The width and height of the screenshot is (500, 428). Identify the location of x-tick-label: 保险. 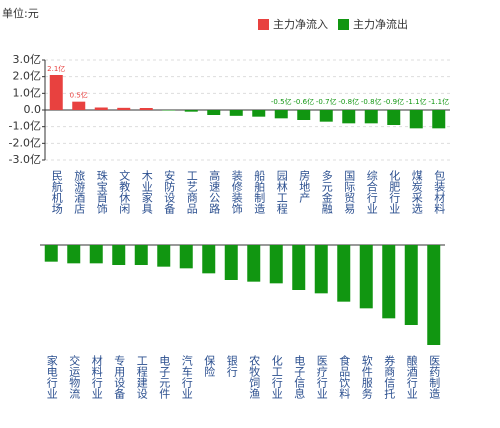
(209, 366).